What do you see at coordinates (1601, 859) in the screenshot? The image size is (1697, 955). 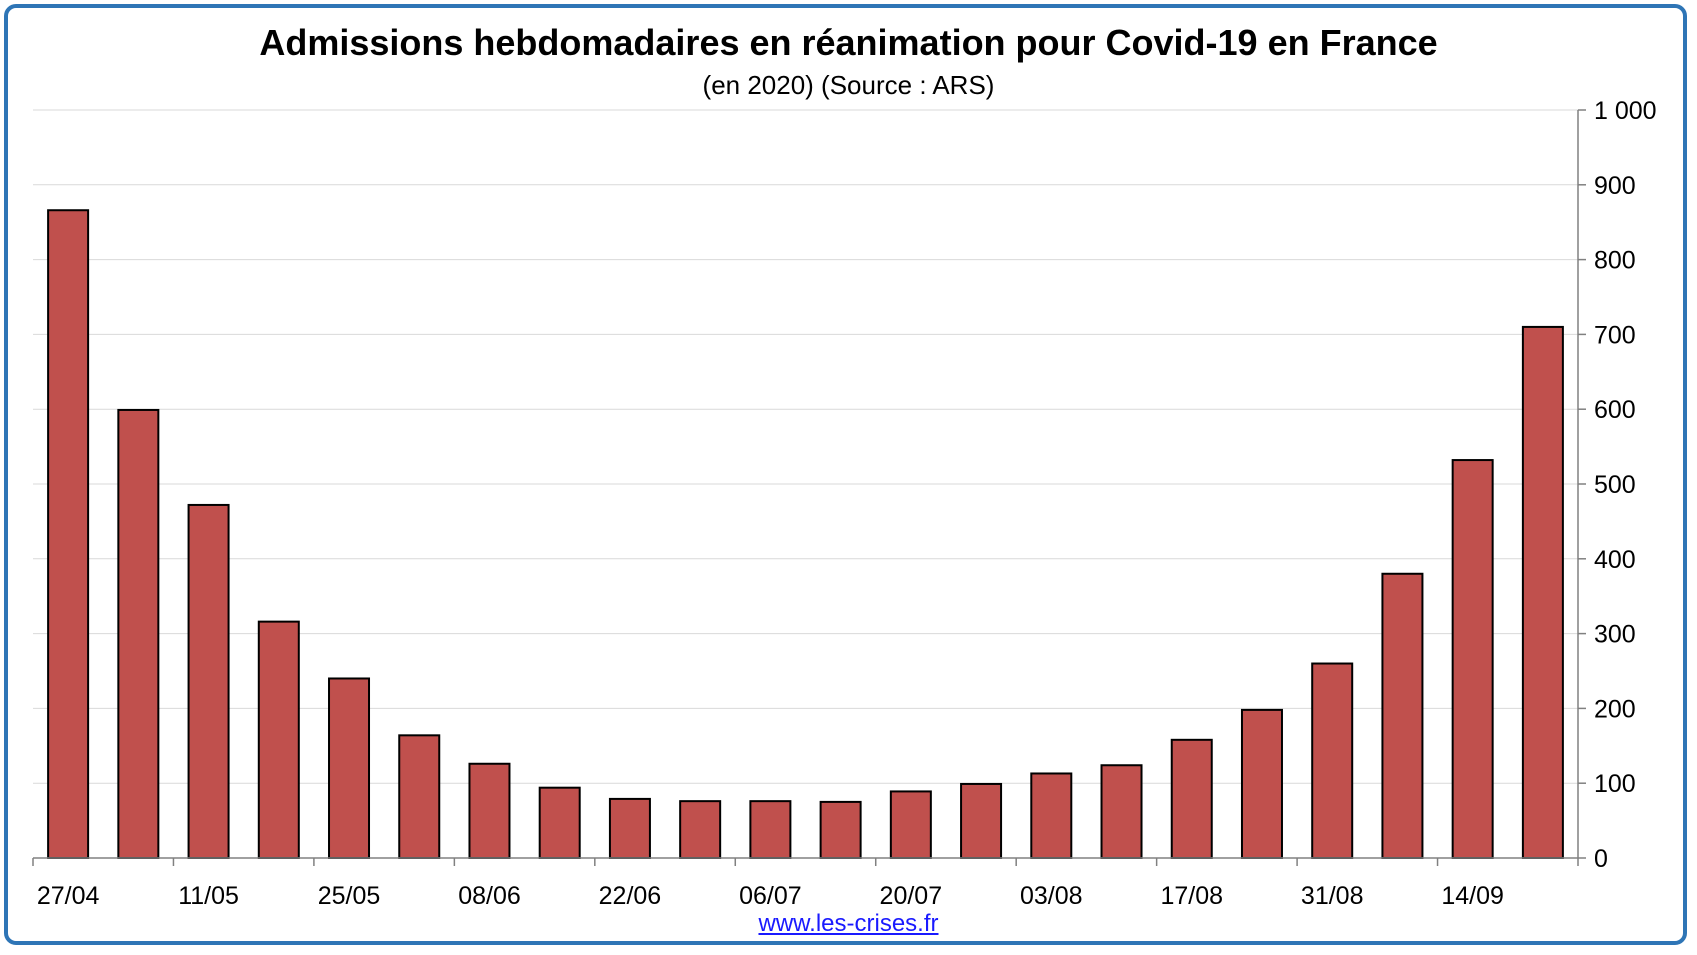 I see `y-tick-label: 0` at bounding box center [1601, 859].